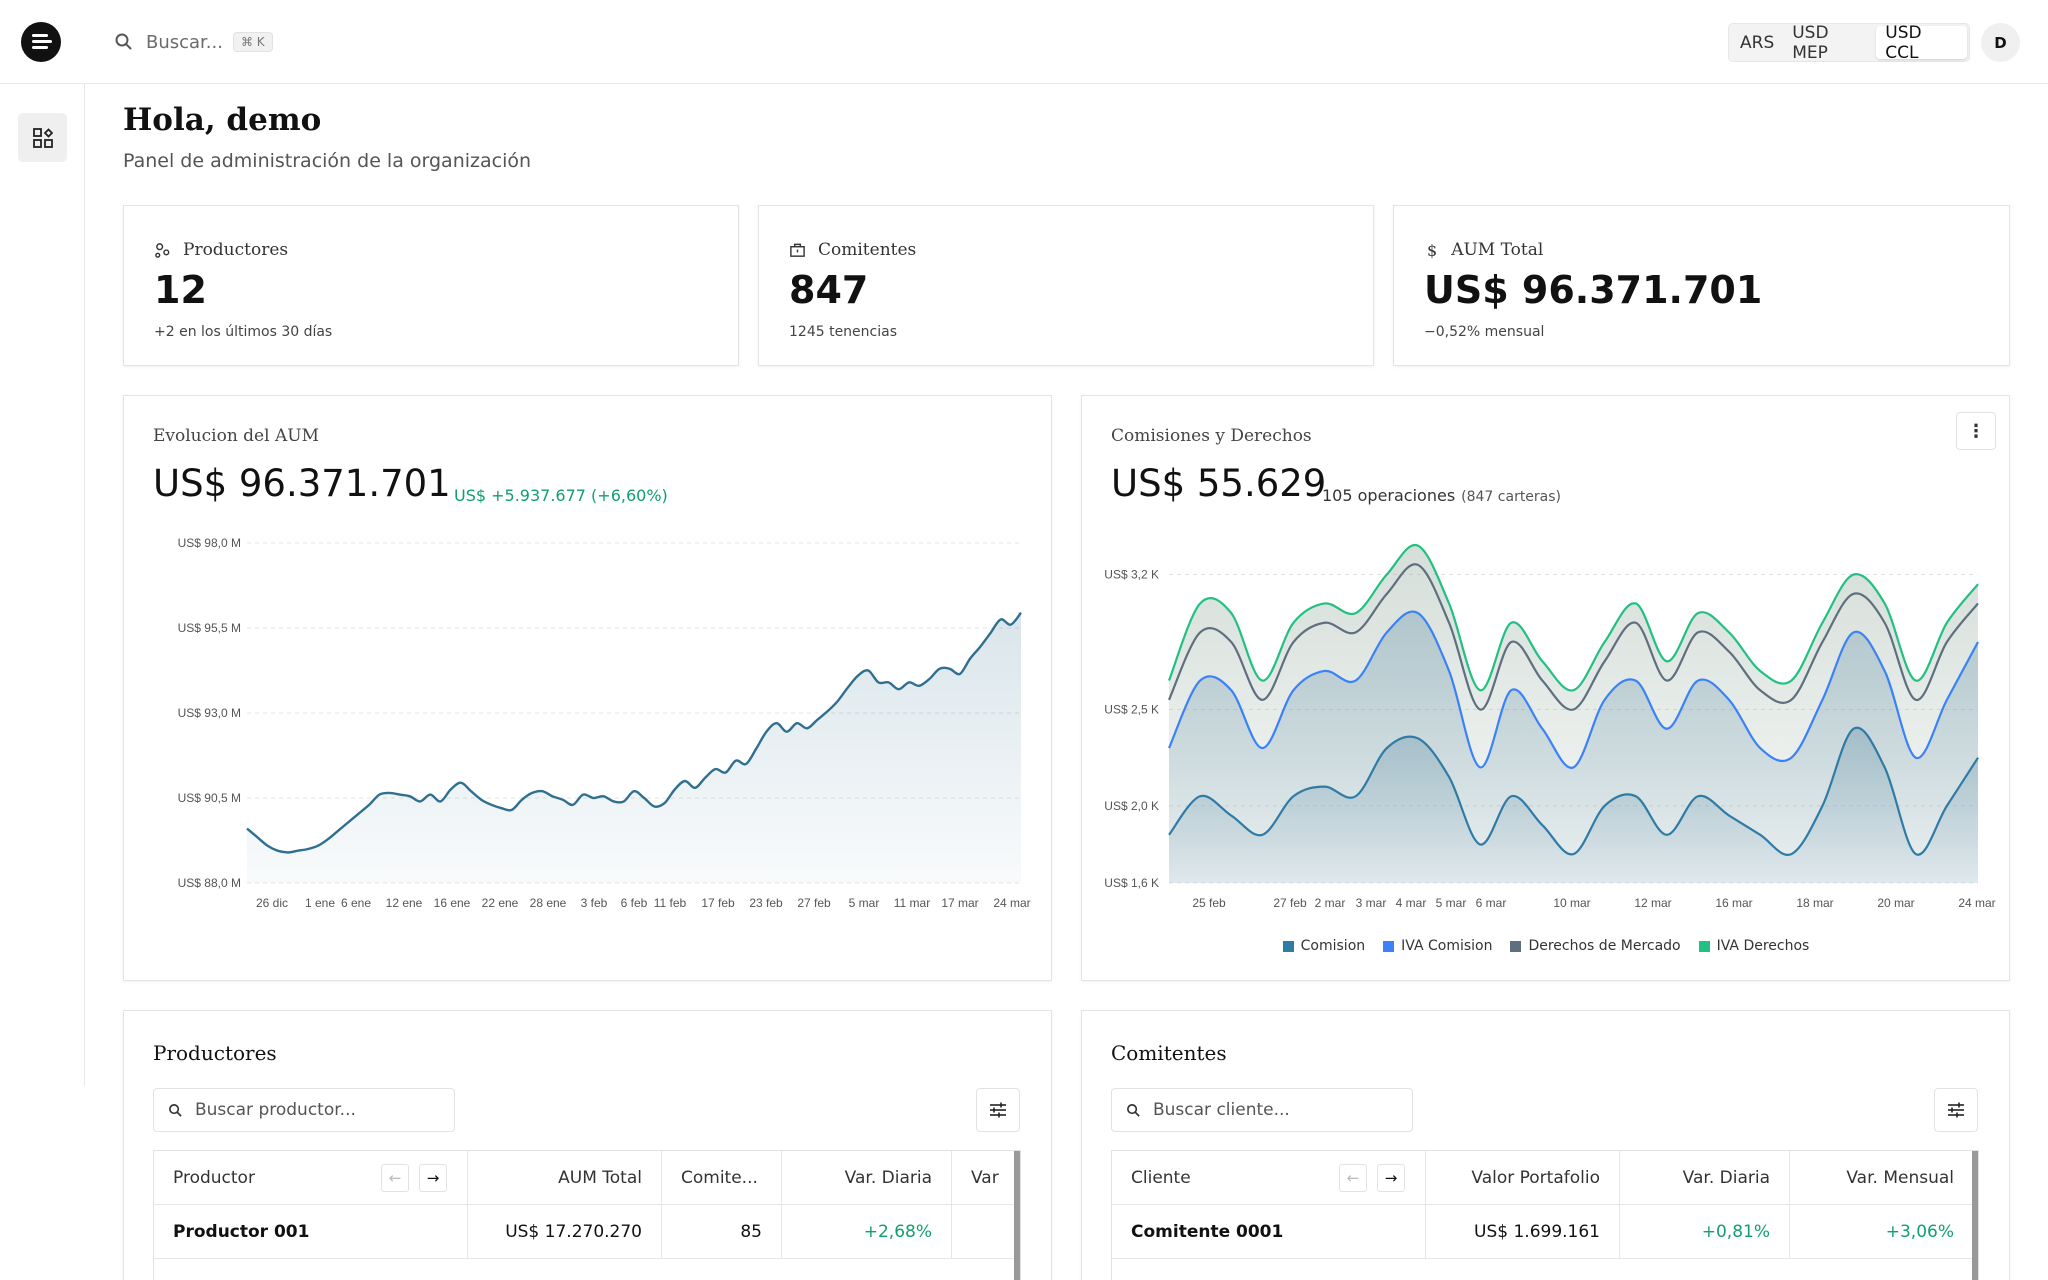 This screenshot has height=1280, width=2048. What do you see at coordinates (42, 137) in the screenshot?
I see `sidebar-item-dashboard` at bounding box center [42, 137].